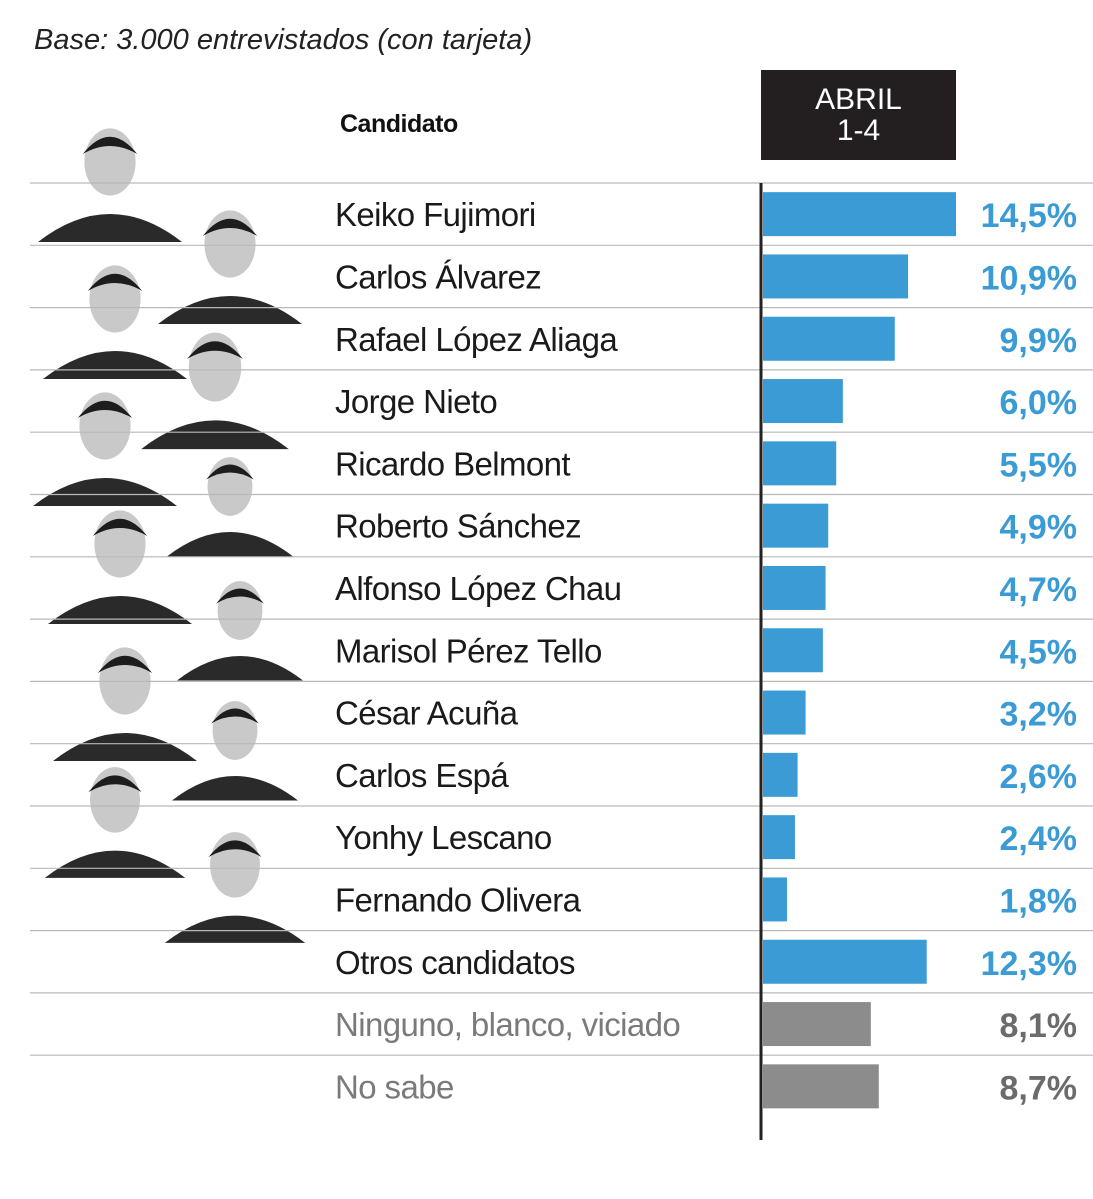 This screenshot has width=1093, height=1199. I want to click on value-label: 12,3%, so click(1029, 964).